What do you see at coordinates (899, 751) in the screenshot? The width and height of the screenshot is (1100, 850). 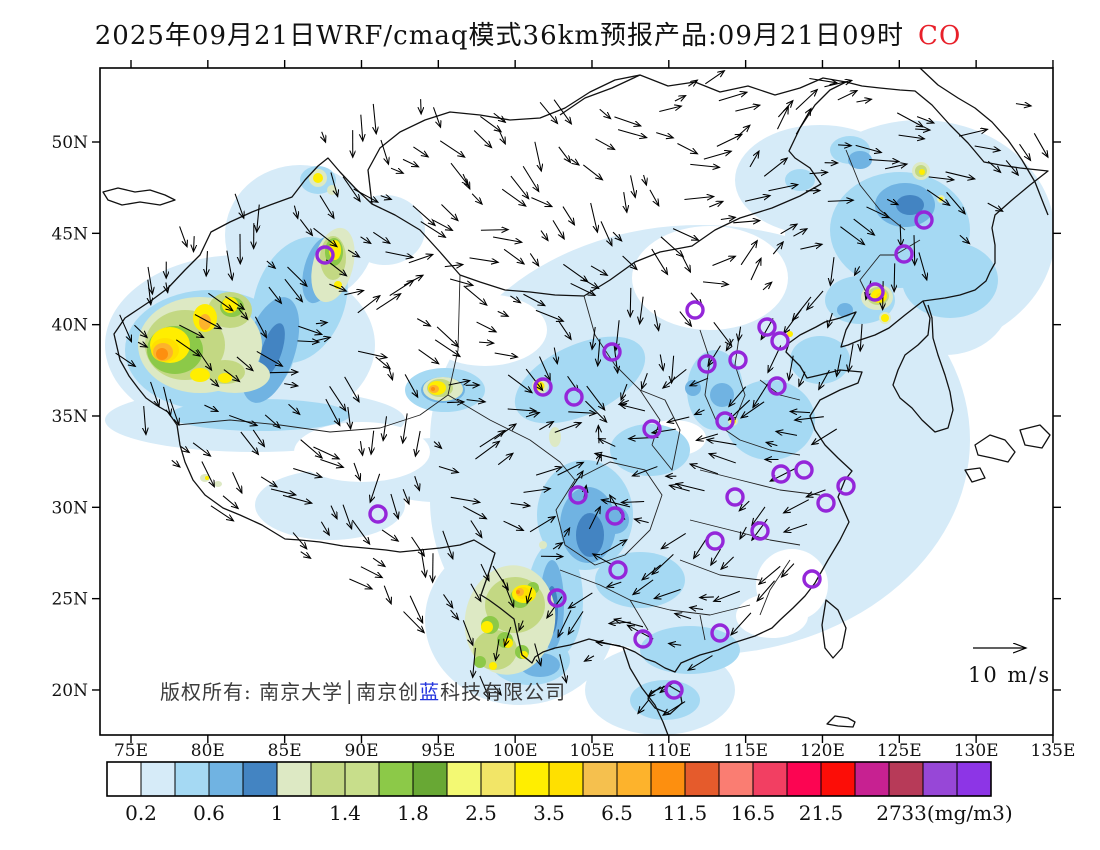 I see `x-tick-label: 125E` at bounding box center [899, 751].